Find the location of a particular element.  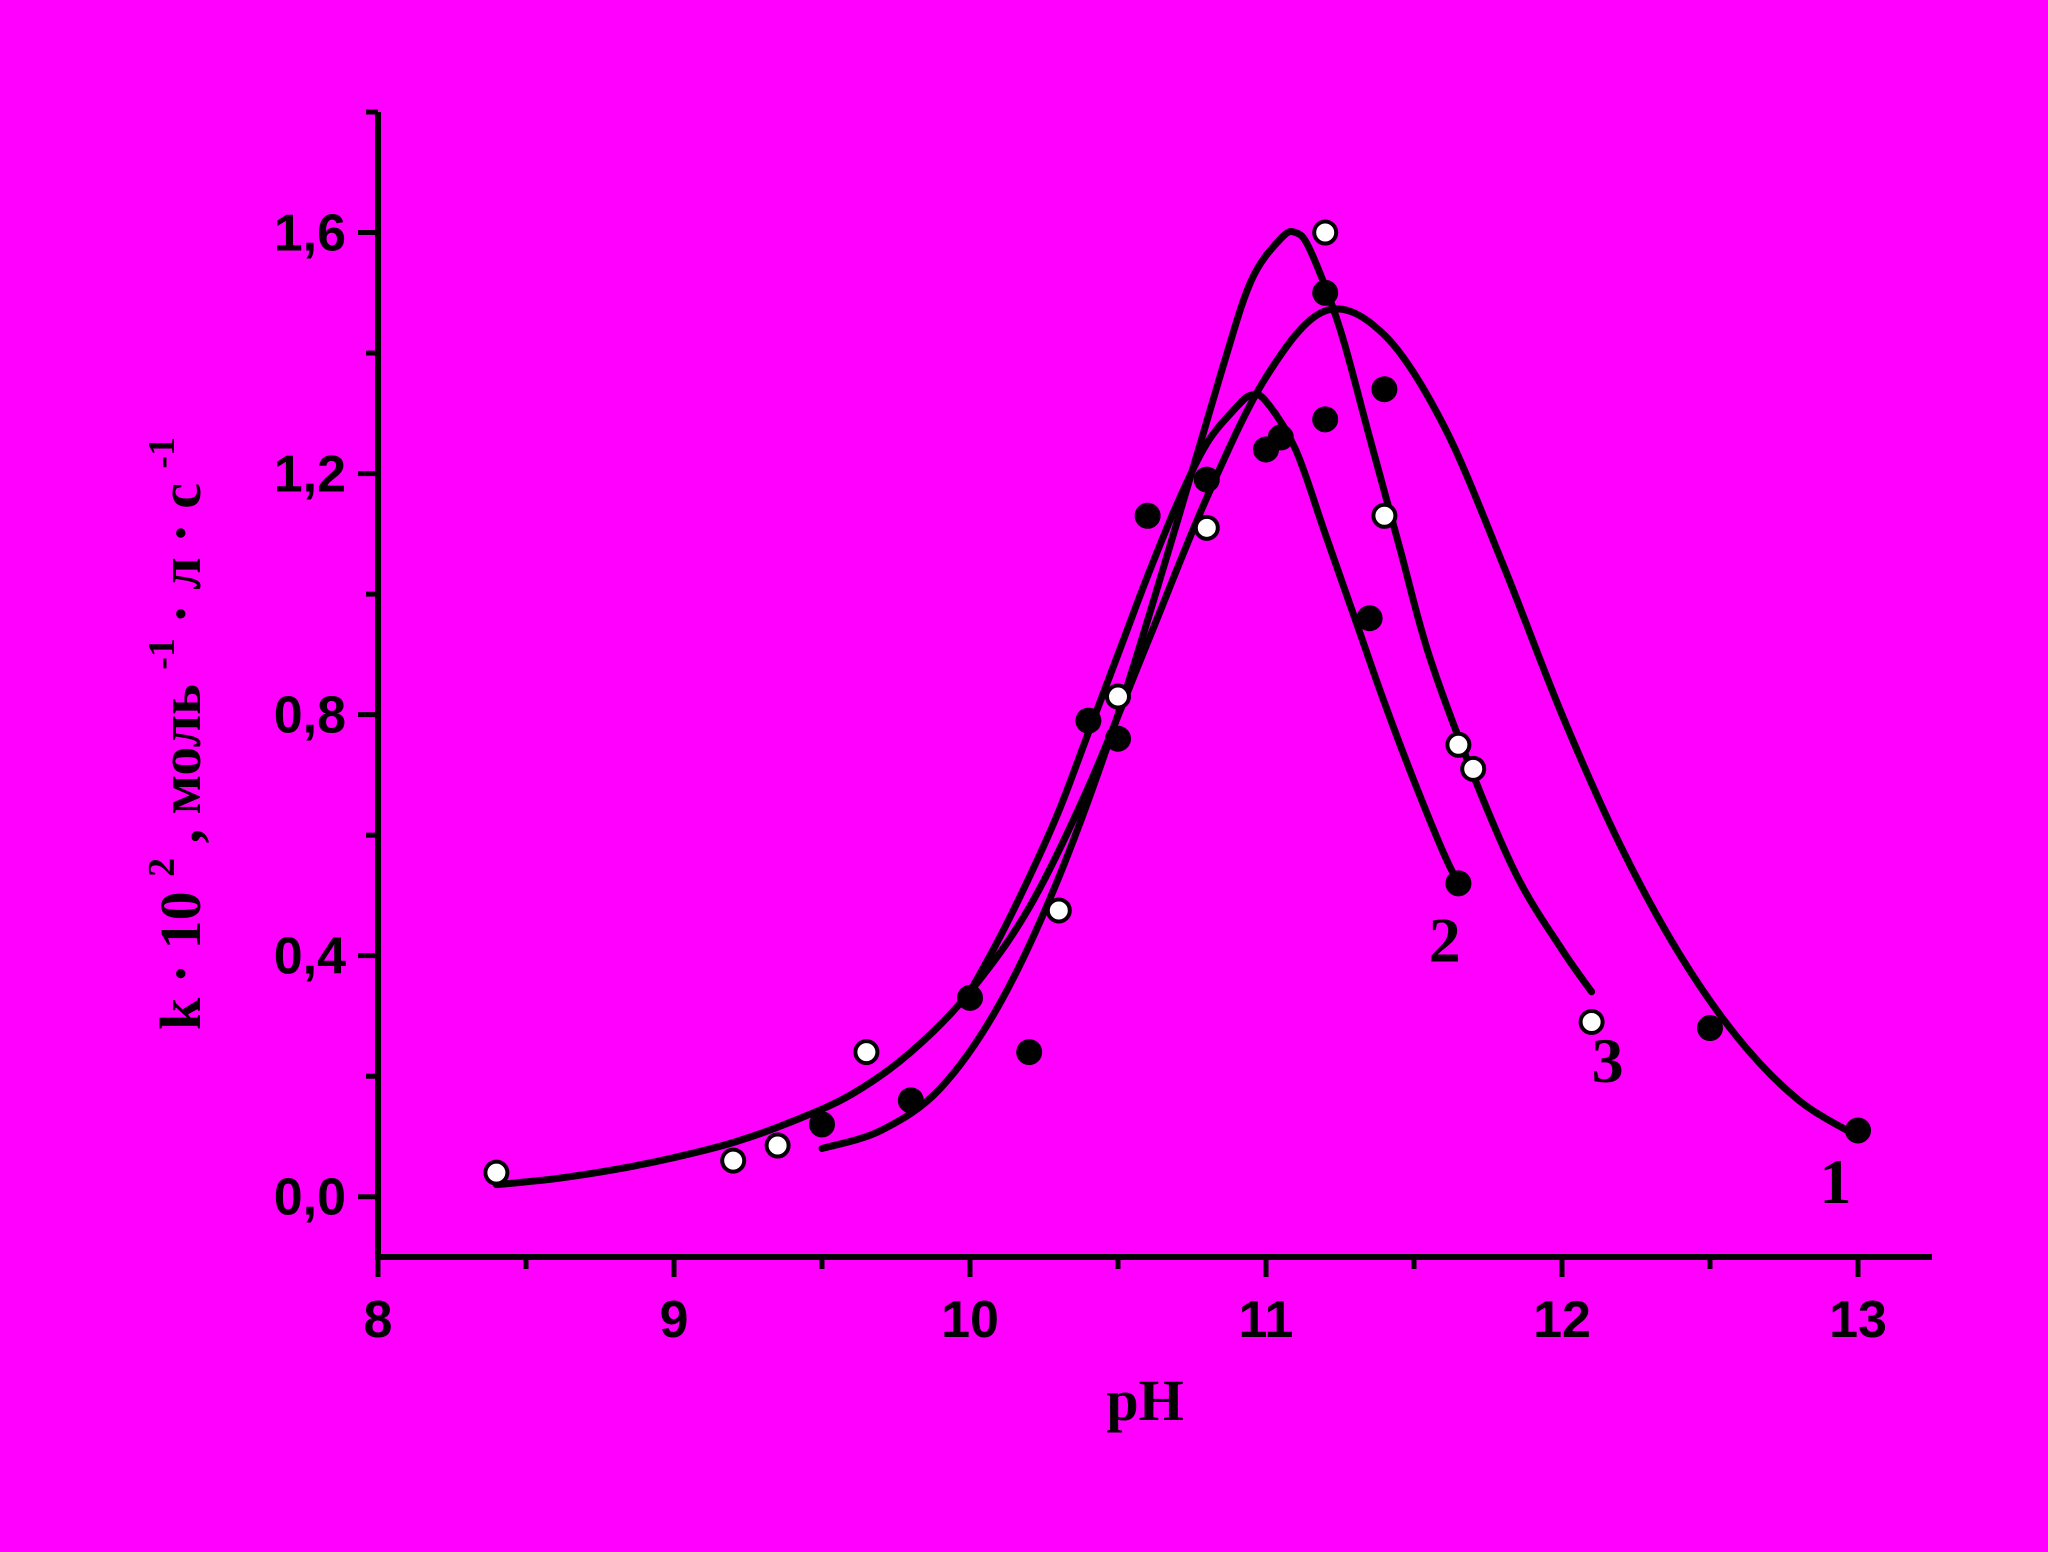

y-title-neg1: -1 is located at coordinates (162, 654).